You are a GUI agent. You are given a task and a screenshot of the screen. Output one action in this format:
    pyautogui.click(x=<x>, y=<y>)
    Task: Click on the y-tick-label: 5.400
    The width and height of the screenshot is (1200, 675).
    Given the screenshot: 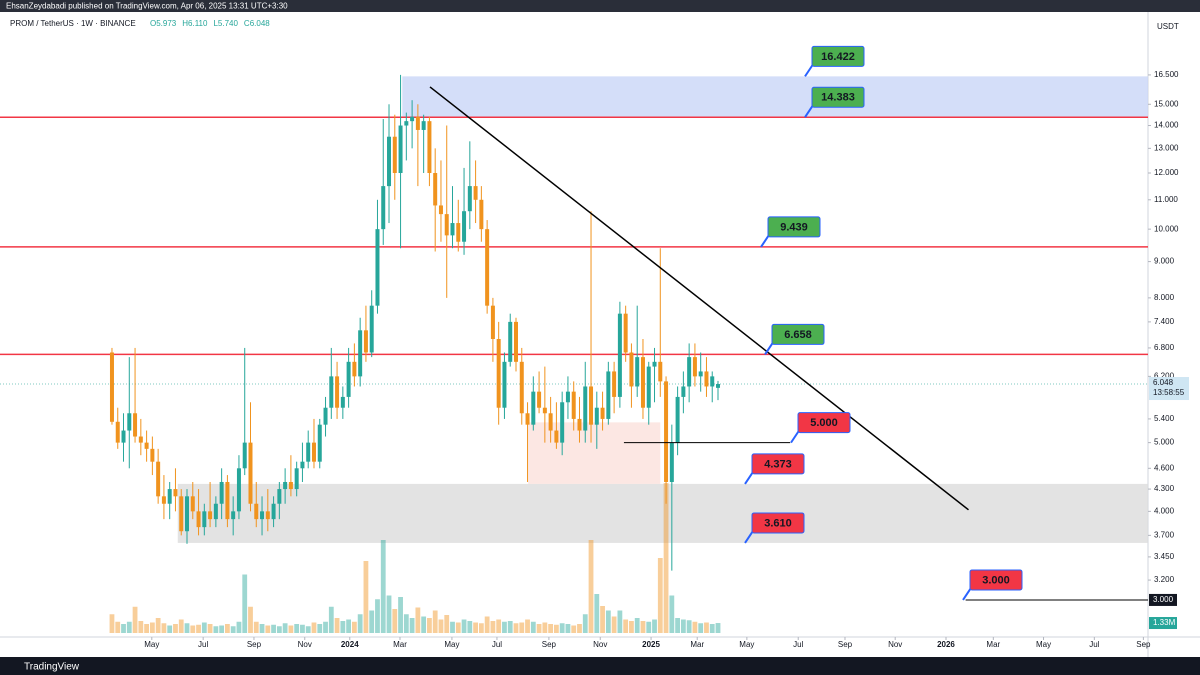 What is the action you would take?
    pyautogui.click(x=1164, y=418)
    